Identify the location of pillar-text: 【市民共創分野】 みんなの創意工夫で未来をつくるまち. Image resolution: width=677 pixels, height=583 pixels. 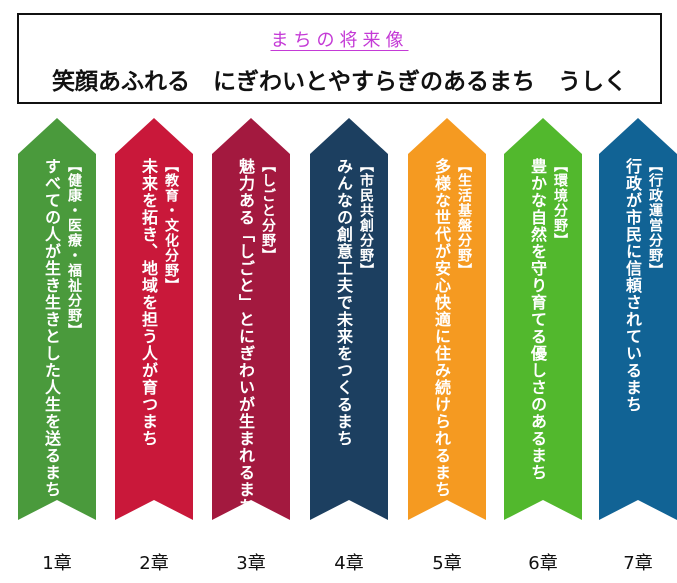
(354, 323).